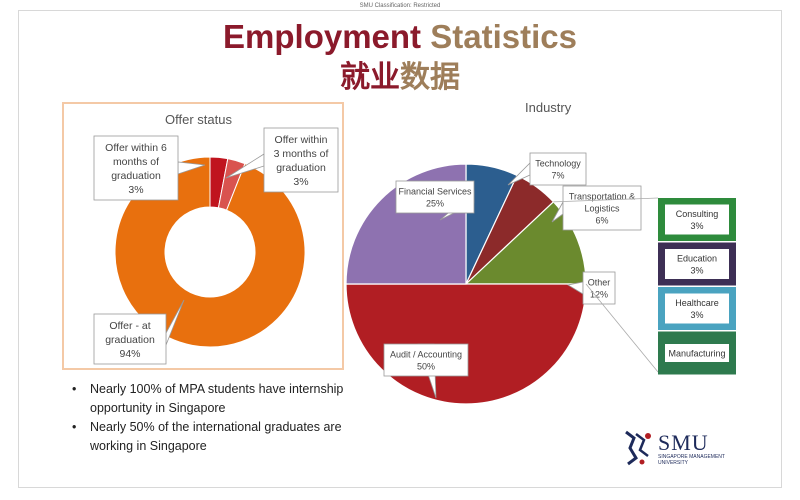 Image resolution: width=800 pixels, height=500 pixels. Describe the element at coordinates (426, 355) in the screenshot. I see `audit-accounting-label: Audit / Accounting` at that location.